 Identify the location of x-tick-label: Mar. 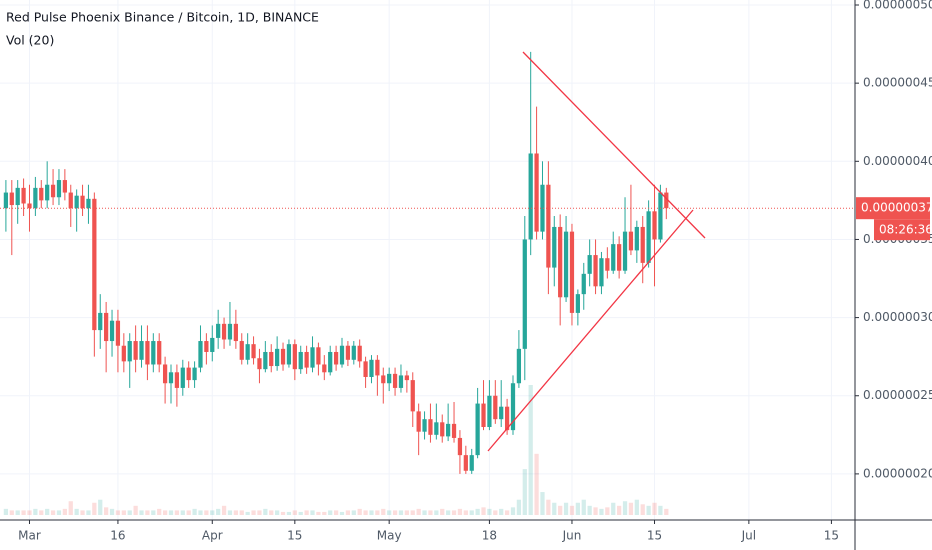
(29, 536).